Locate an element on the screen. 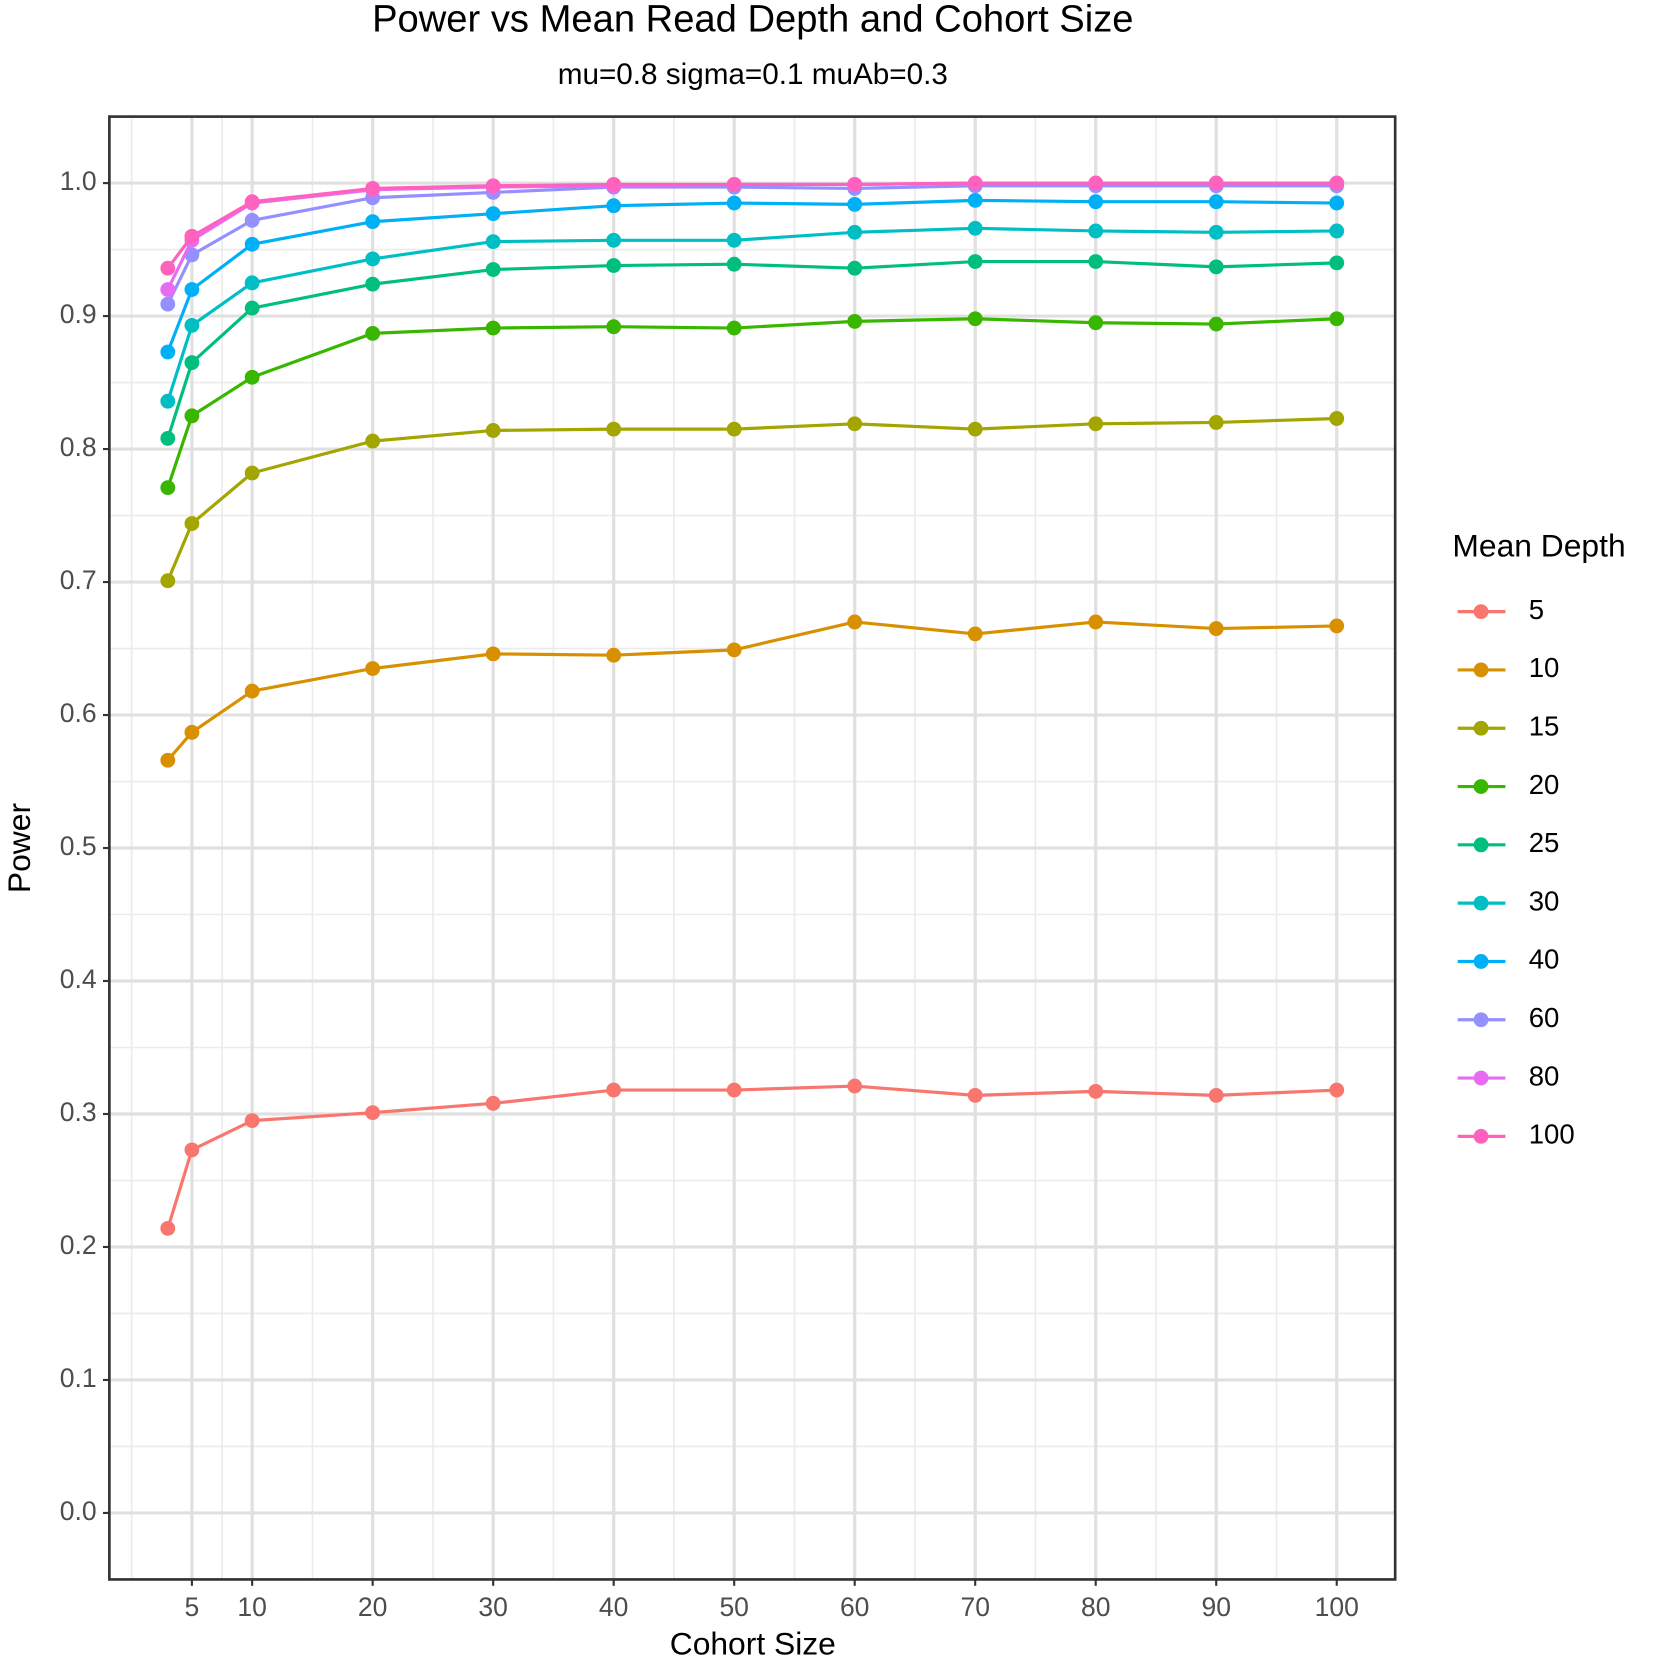  x-tick-label: 30 is located at coordinates (492, 1607).